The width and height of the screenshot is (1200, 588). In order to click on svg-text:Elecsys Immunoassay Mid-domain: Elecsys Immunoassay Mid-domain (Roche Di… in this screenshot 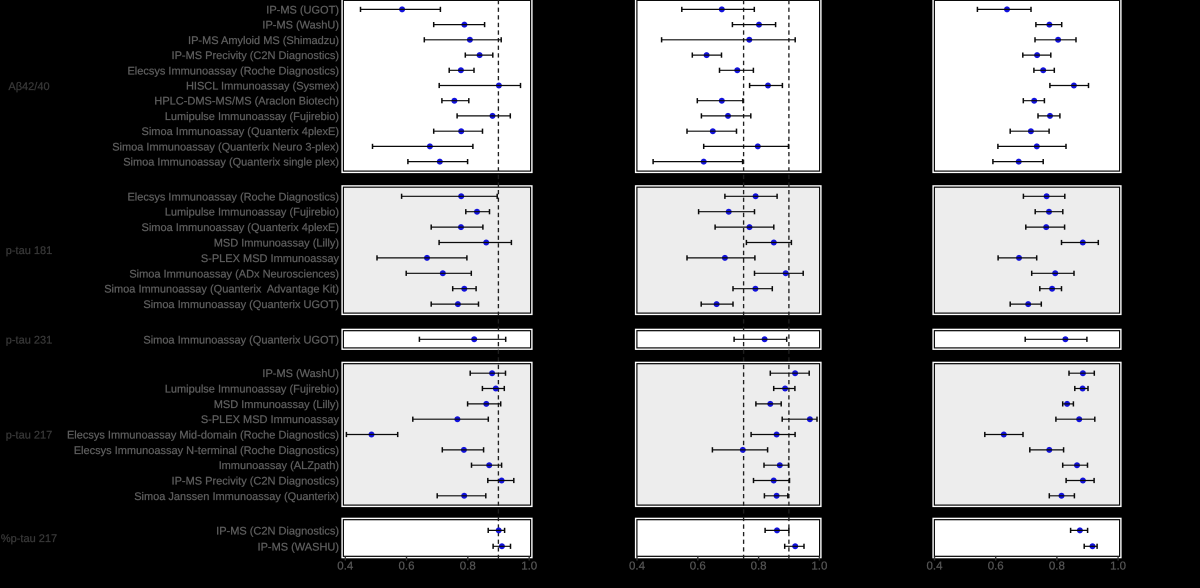, I will do `click(203, 435)`.